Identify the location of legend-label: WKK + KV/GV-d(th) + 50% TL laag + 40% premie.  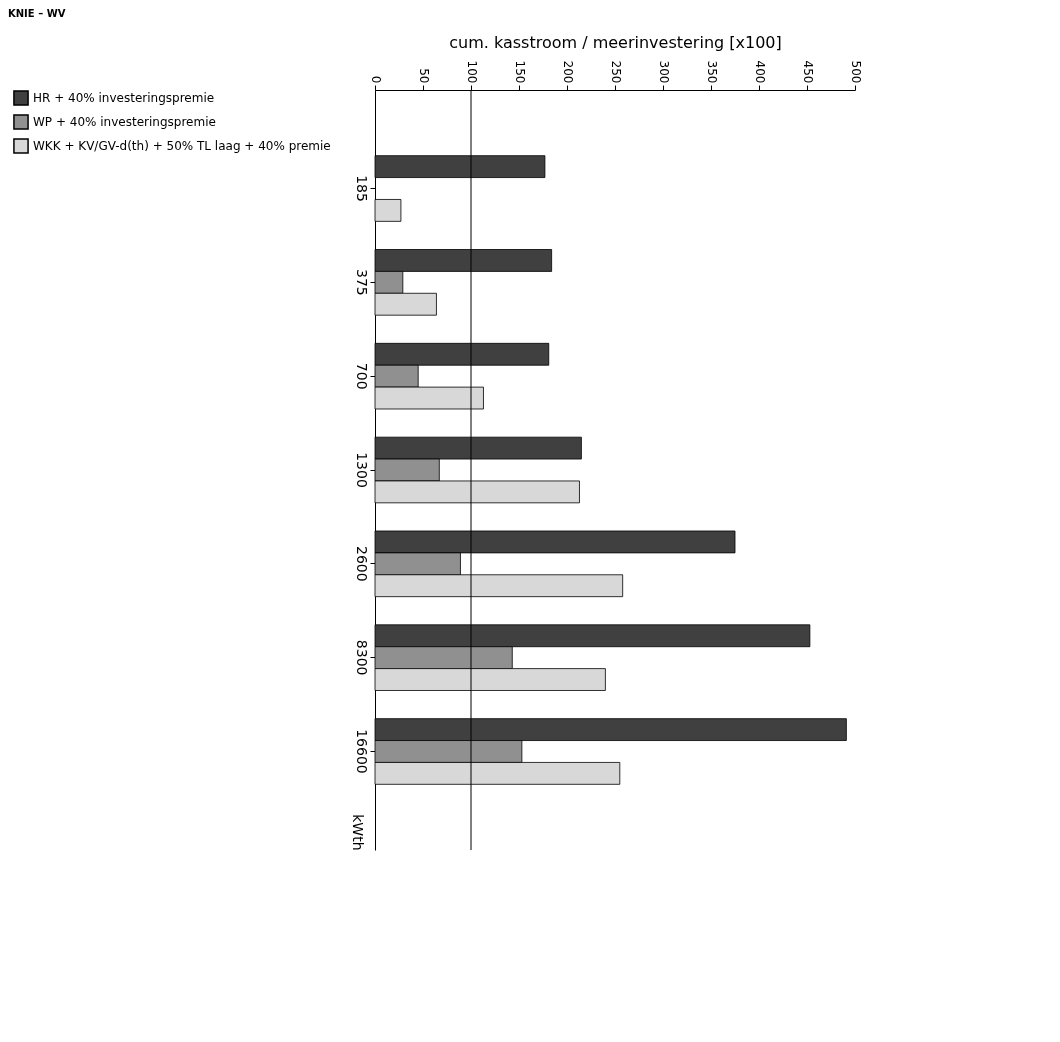
(182, 146).